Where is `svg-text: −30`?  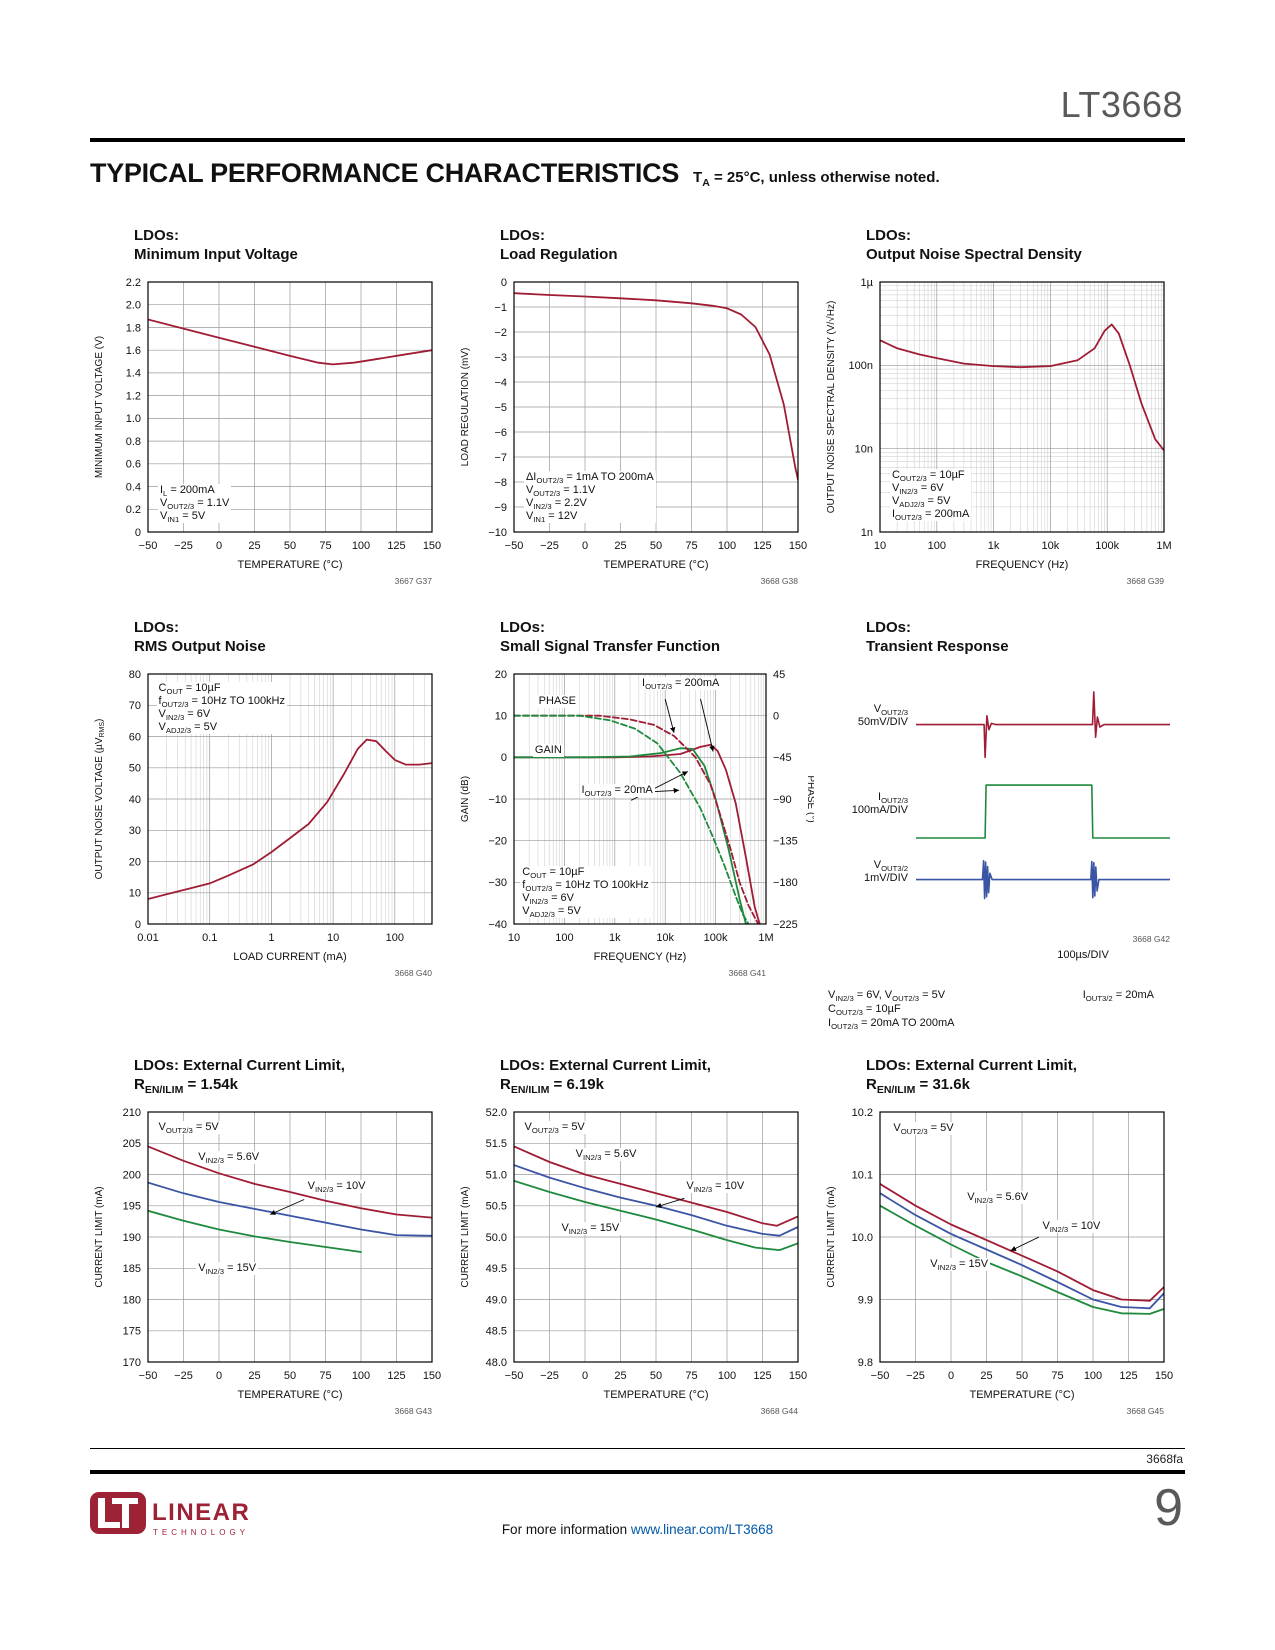
svg-text: −30 is located at coordinates (497, 883).